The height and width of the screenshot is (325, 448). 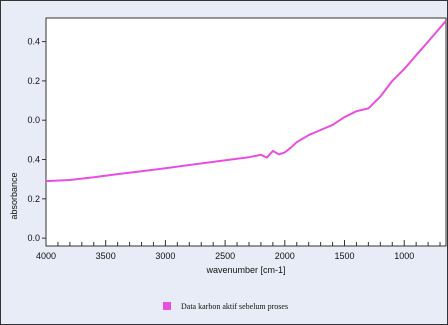 I want to click on y-axis-title: absorbance, so click(x=14, y=195).